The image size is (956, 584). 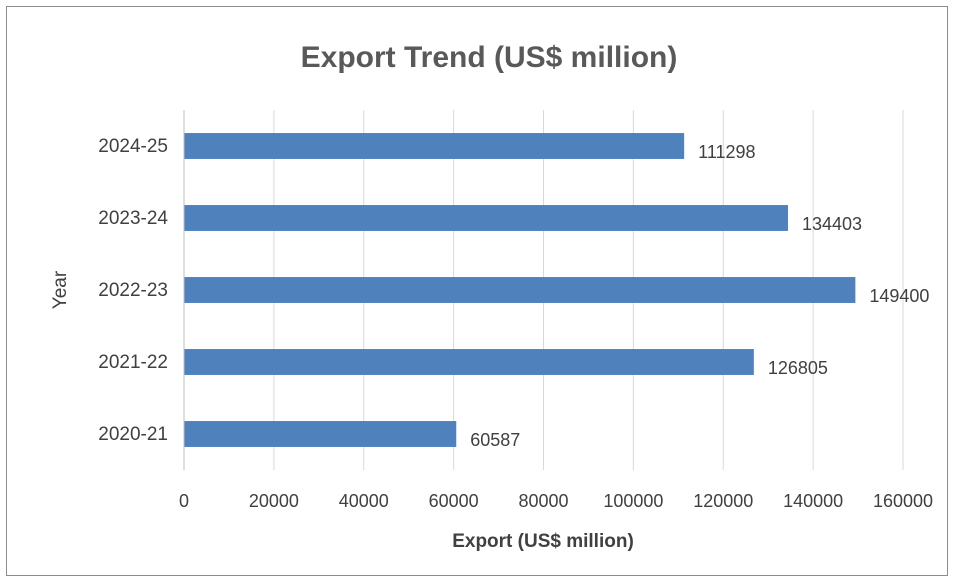 What do you see at coordinates (813, 501) in the screenshot?
I see `x-tick-label: 140000` at bounding box center [813, 501].